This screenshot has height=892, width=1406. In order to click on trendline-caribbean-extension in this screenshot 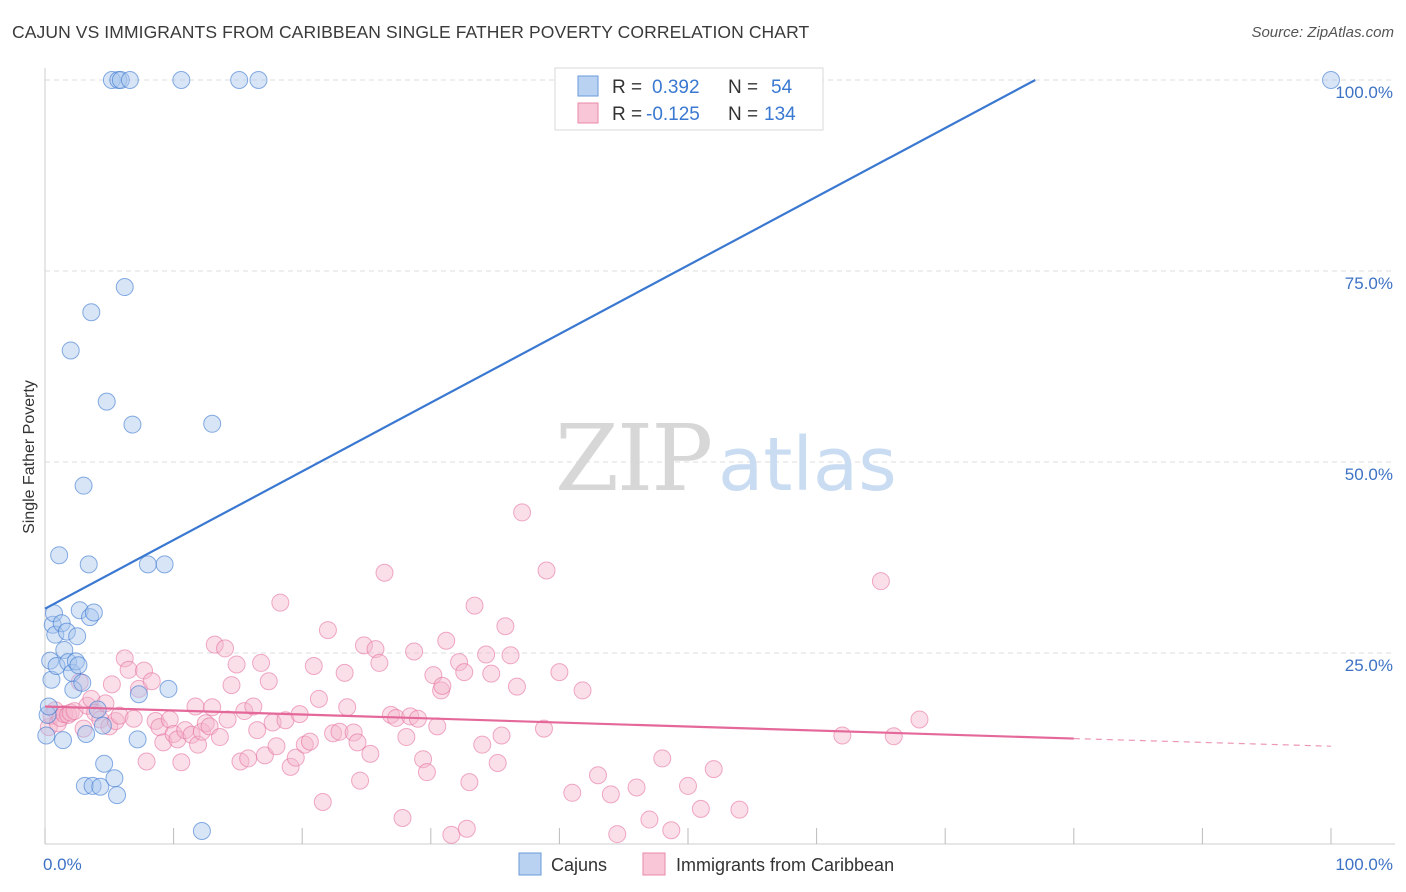, I will do `click(1202, 742)`.